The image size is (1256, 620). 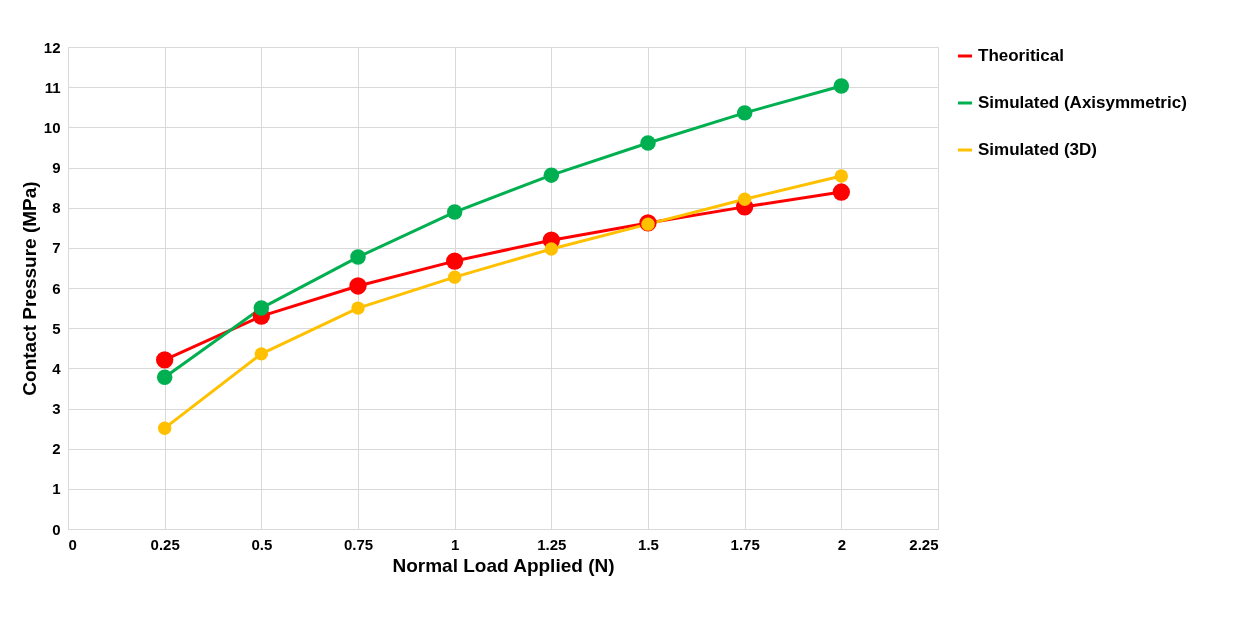 I want to click on x-tick-label: 1.75, so click(x=745, y=544).